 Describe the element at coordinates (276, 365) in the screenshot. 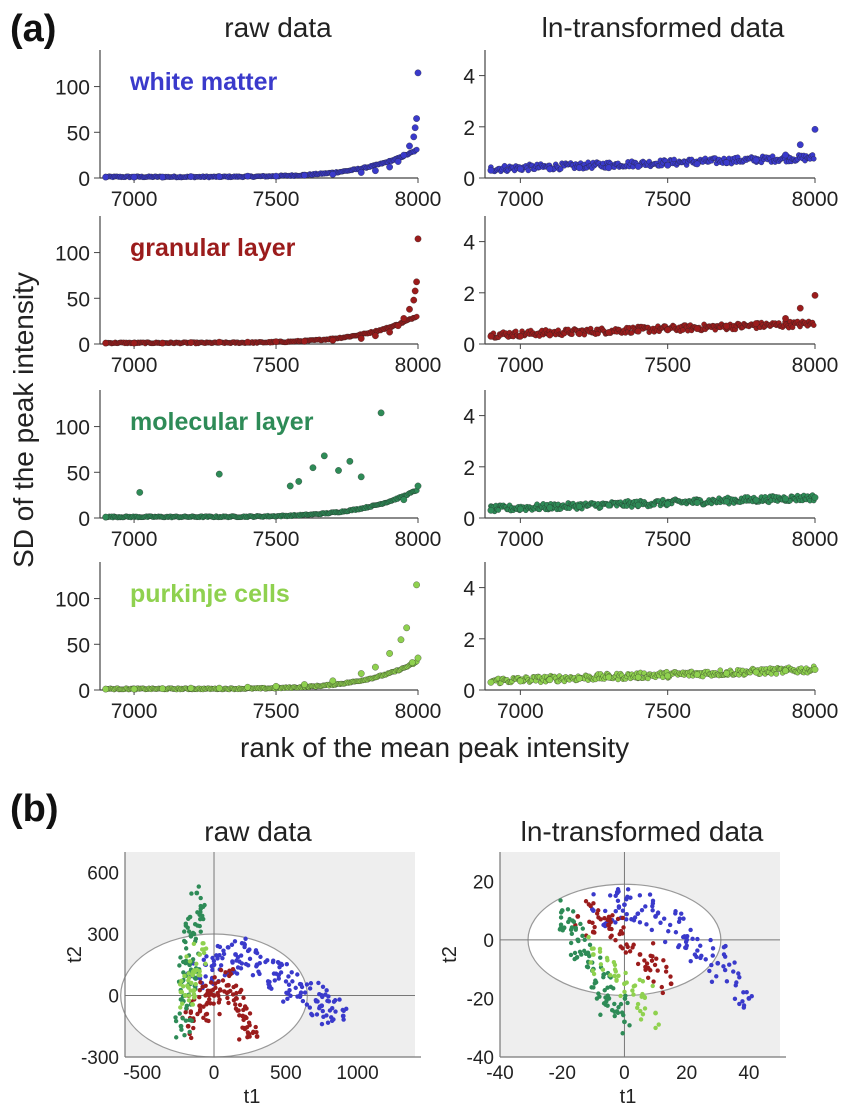

I see `x-tick-label-raw-row1: 7500` at that location.